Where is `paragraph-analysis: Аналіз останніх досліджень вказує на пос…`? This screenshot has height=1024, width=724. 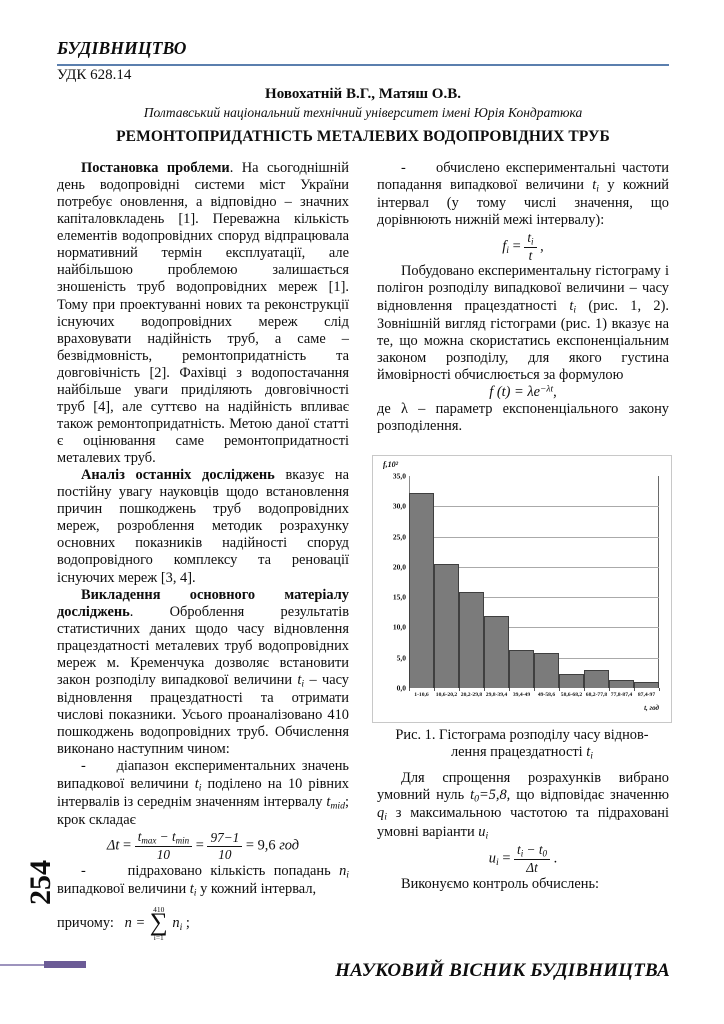
paragraph-analysis: Аналіз останніх досліджень вказує на пос… is located at coordinates (203, 526).